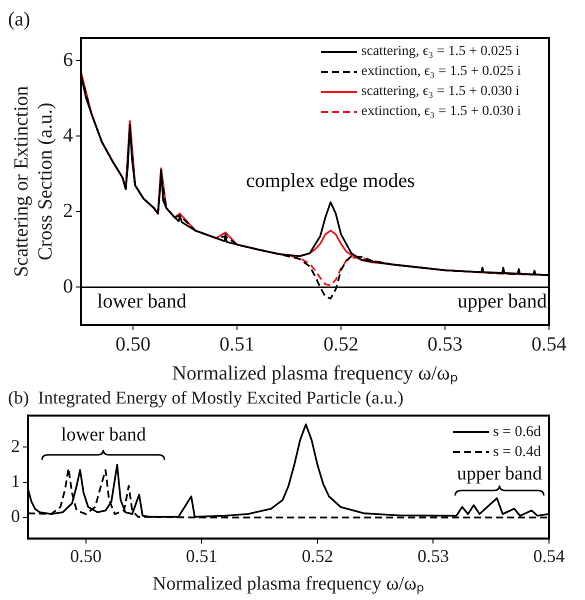 This screenshot has width=585, height=600. What do you see at coordinates (331, 181) in the screenshot?
I see `annotation: complex edge modes` at bounding box center [331, 181].